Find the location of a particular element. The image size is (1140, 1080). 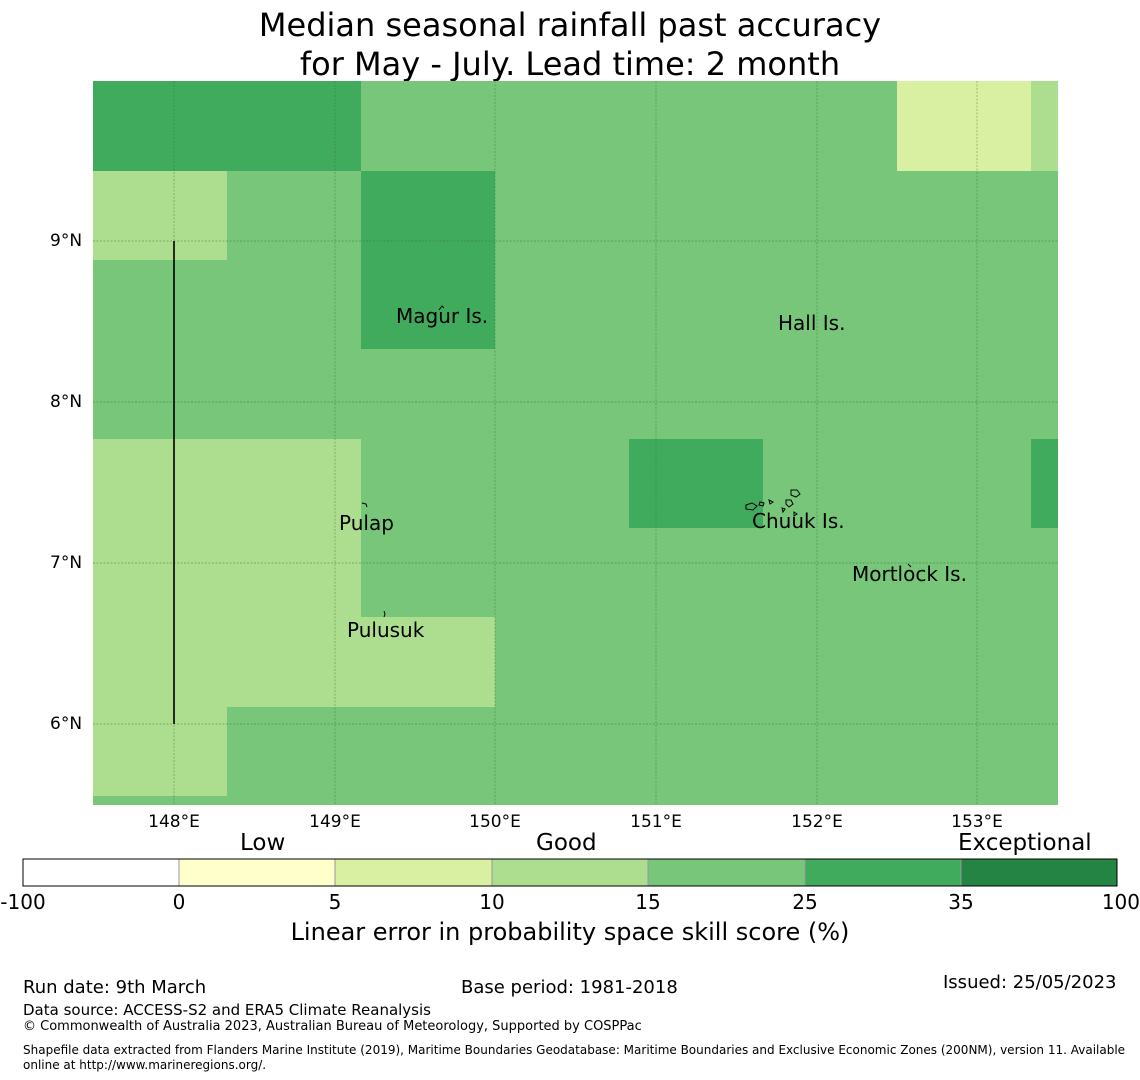

colorbar-tick: 5 is located at coordinates (335, 902).